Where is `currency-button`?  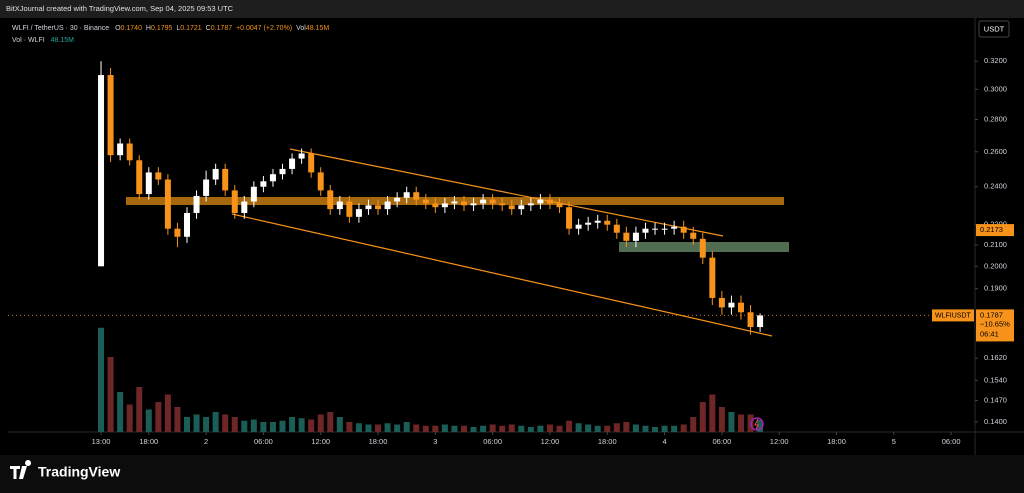
currency-button is located at coordinates (994, 29).